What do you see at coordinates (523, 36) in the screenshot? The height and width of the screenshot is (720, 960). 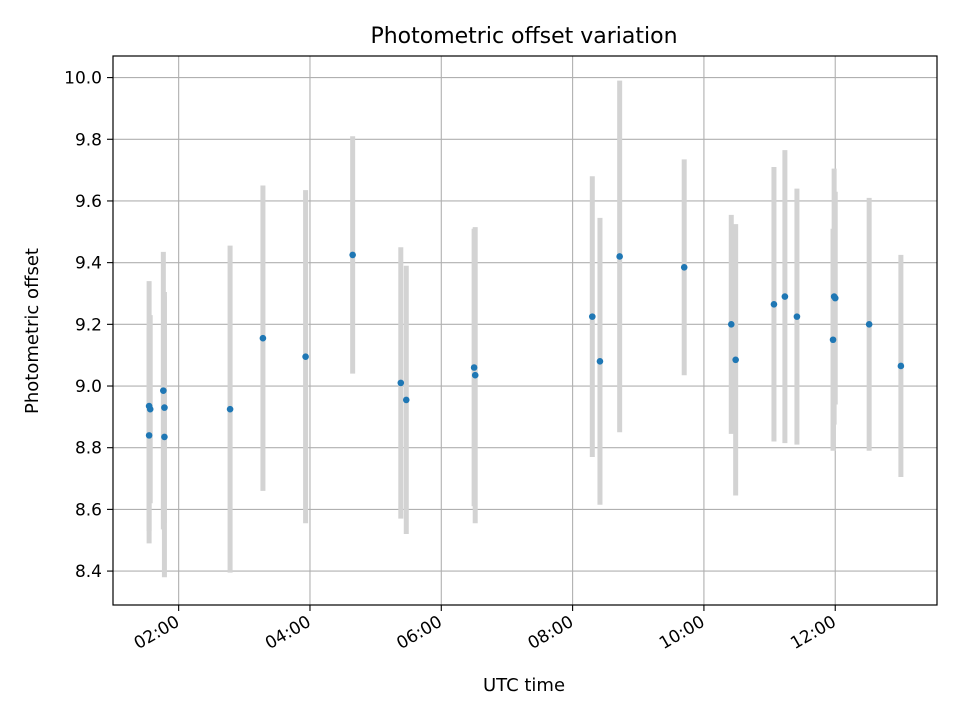 I see `chart-title: Photometric offset variation` at bounding box center [523, 36].